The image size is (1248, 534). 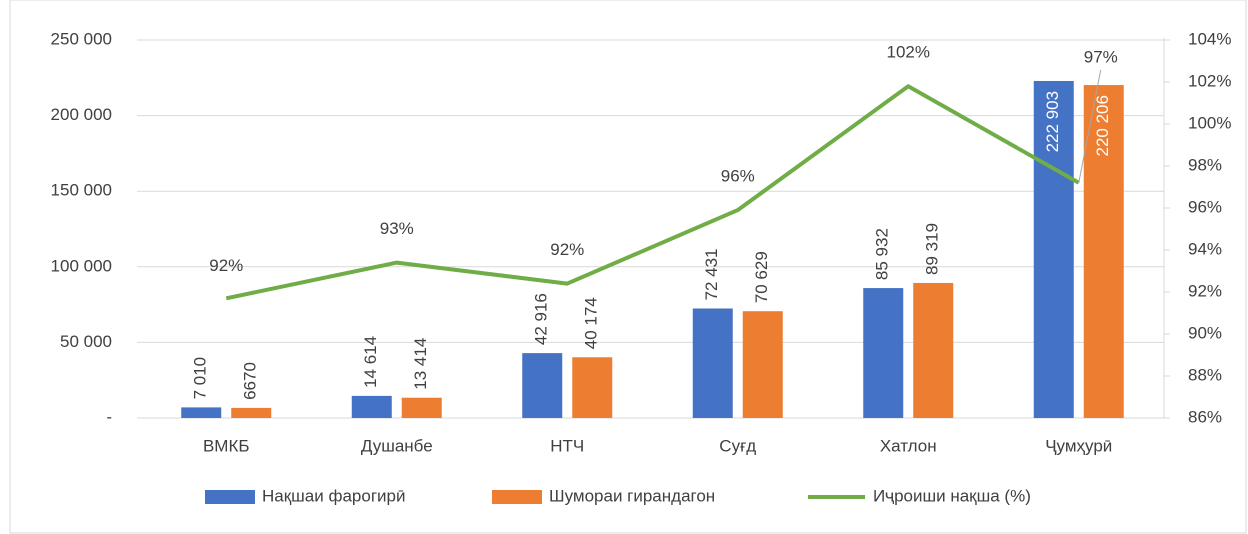 I want to click on data-label: 85 932, so click(x=882, y=254).